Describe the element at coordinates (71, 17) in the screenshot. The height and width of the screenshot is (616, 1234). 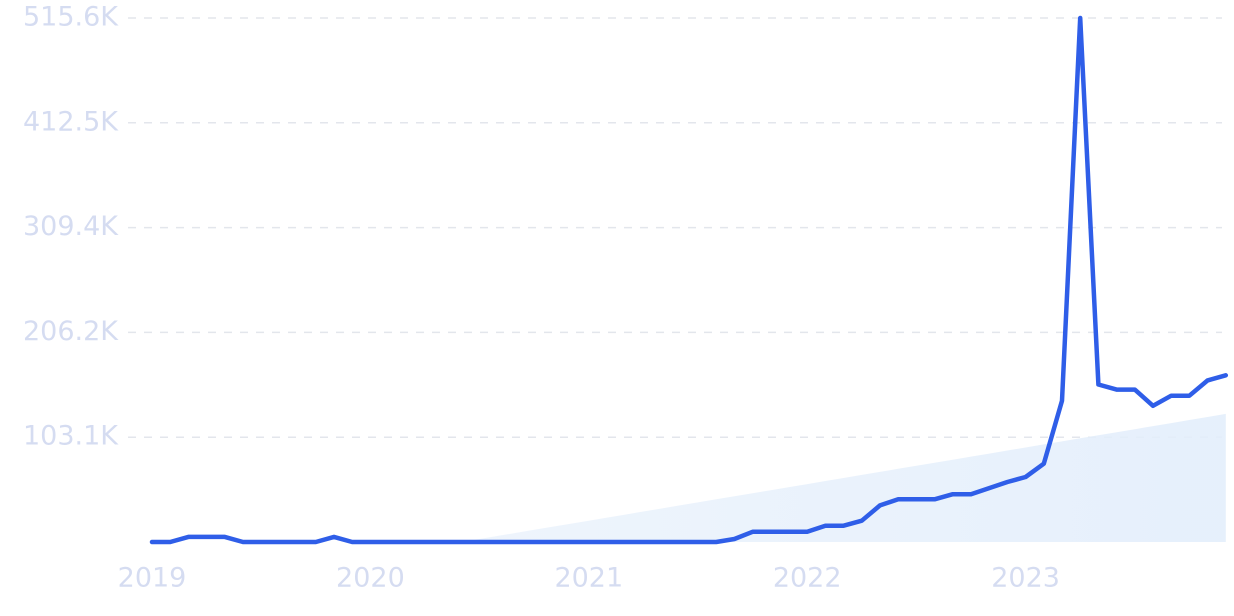
I see `y-tick-label: 515.6K` at that location.